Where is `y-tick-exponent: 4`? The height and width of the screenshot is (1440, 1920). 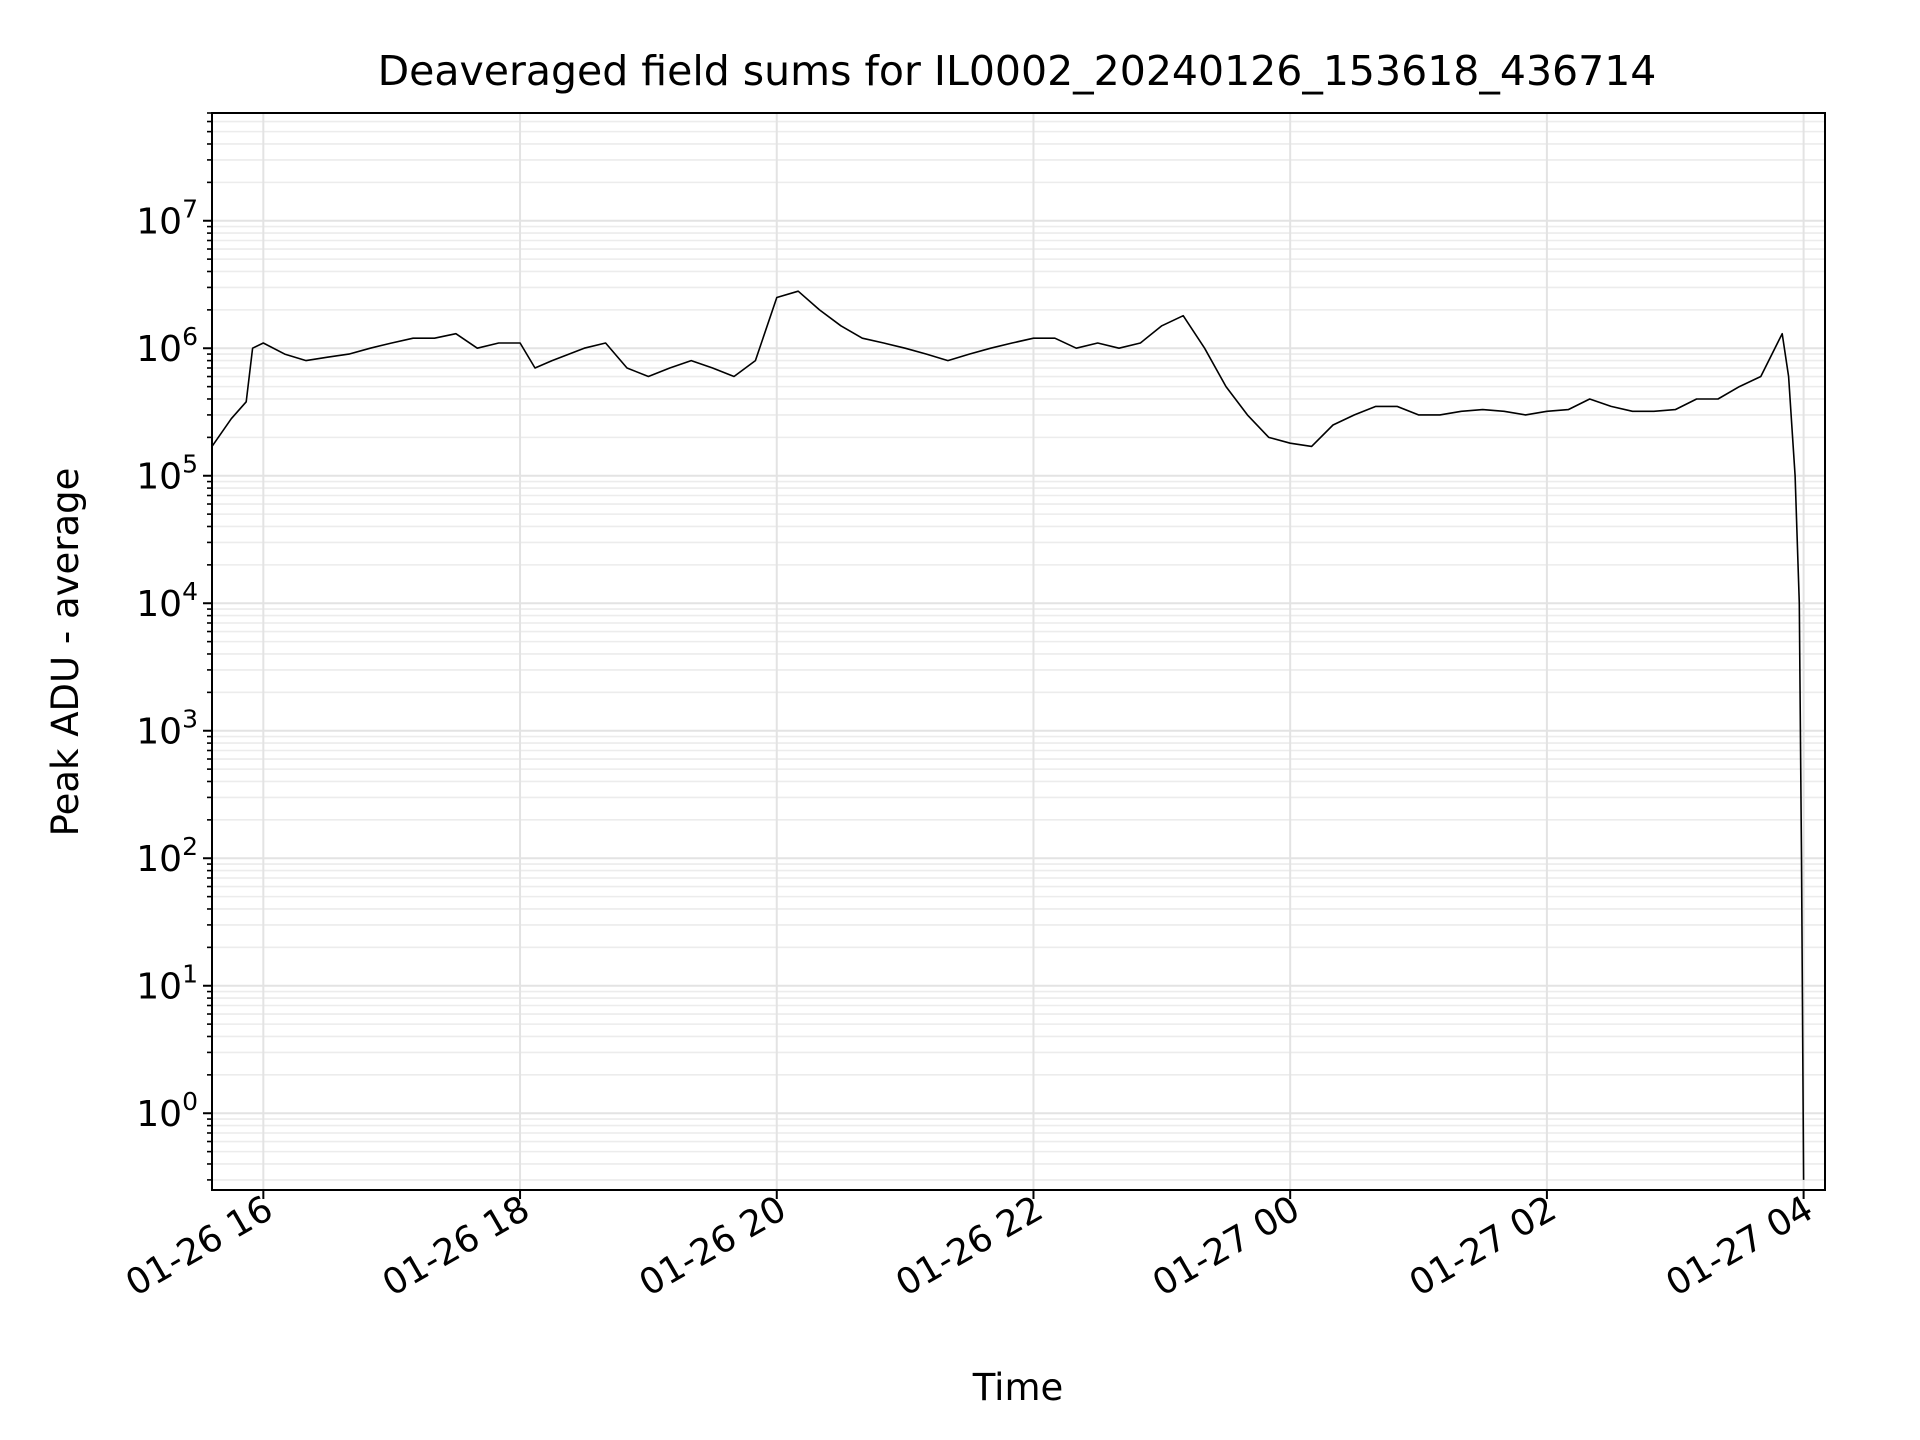
y-tick-exponent: 4 is located at coordinates (190, 591).